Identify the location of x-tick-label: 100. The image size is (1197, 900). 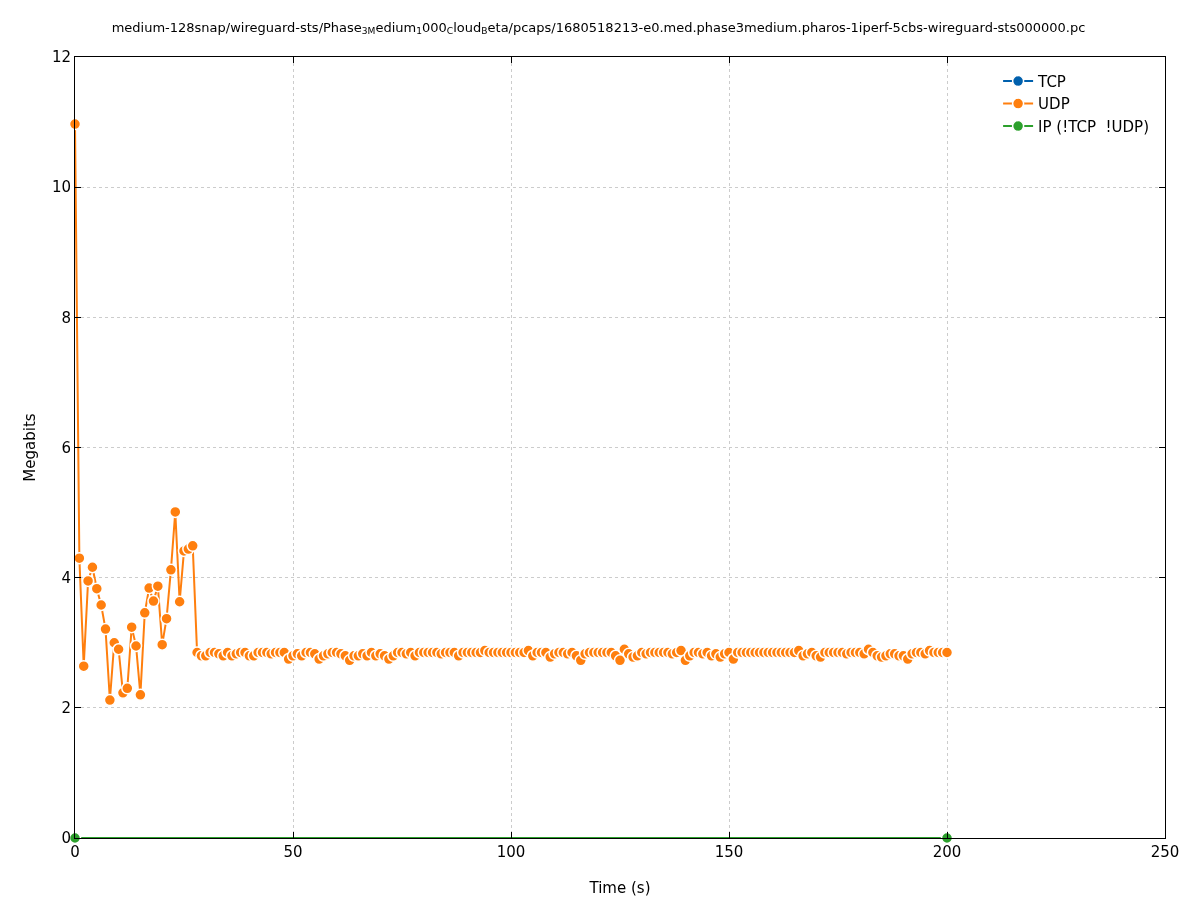
(511, 852).